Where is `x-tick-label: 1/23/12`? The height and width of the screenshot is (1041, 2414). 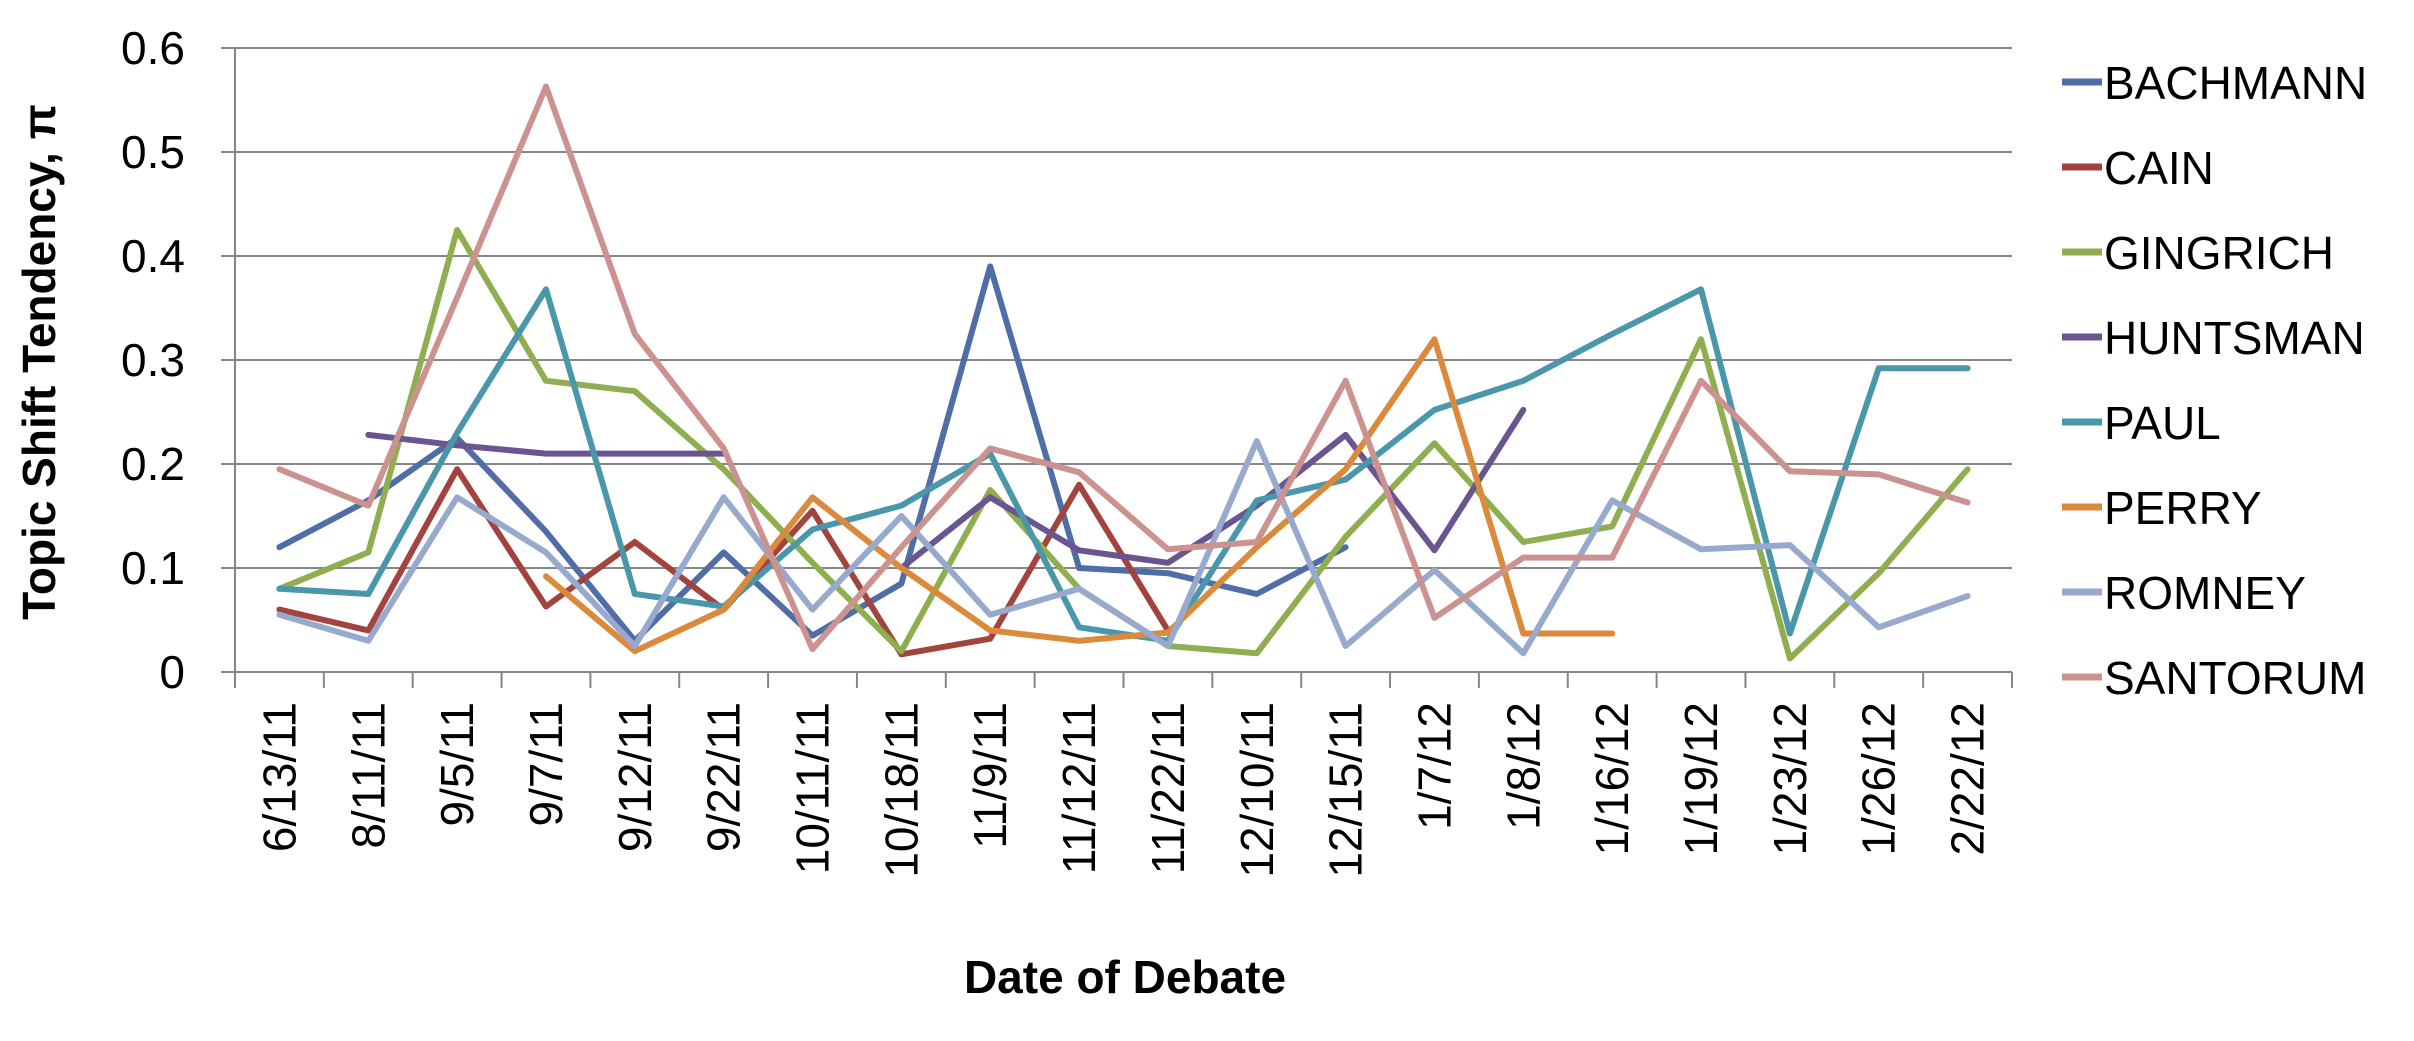
x-tick-label: 1/23/12 is located at coordinates (1790, 778).